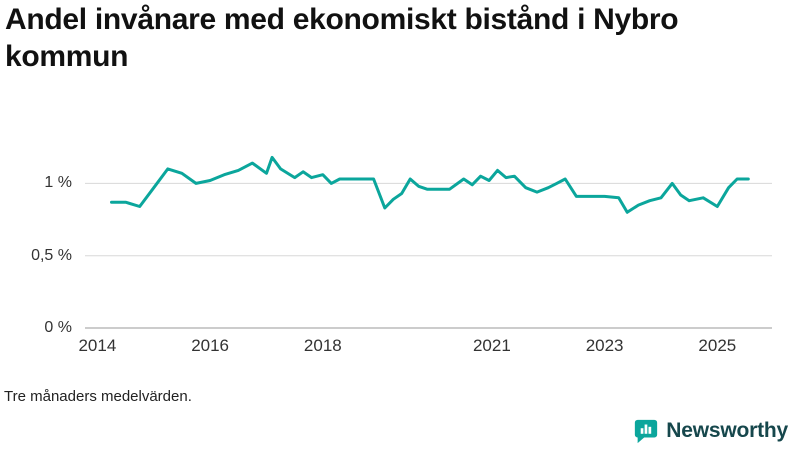 Image resolution: width=800 pixels, height=450 pixels. What do you see at coordinates (51, 255) in the screenshot?
I see `y-axis-tick-label: 0,5 %` at bounding box center [51, 255].